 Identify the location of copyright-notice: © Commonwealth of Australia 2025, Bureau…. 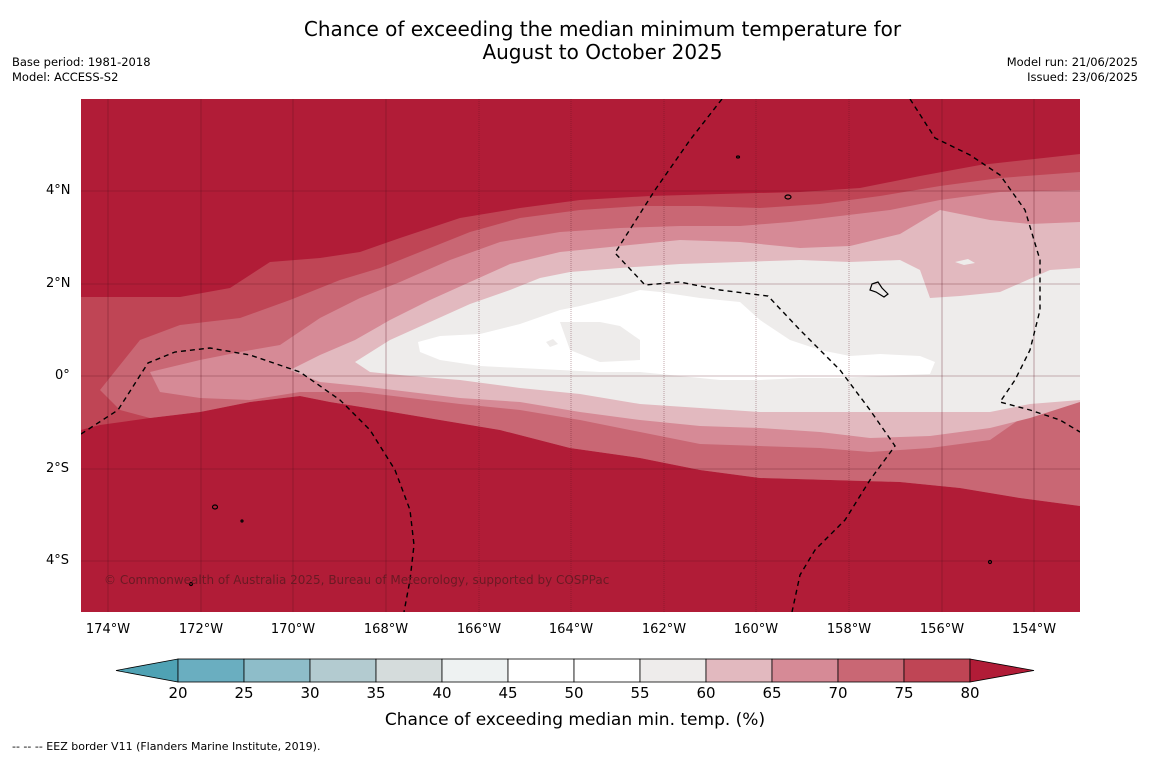
(357, 580).